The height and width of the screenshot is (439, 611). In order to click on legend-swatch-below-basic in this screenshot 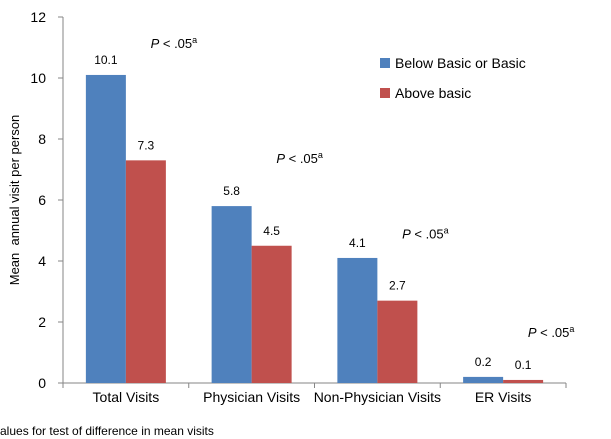, I will do `click(385, 63)`.